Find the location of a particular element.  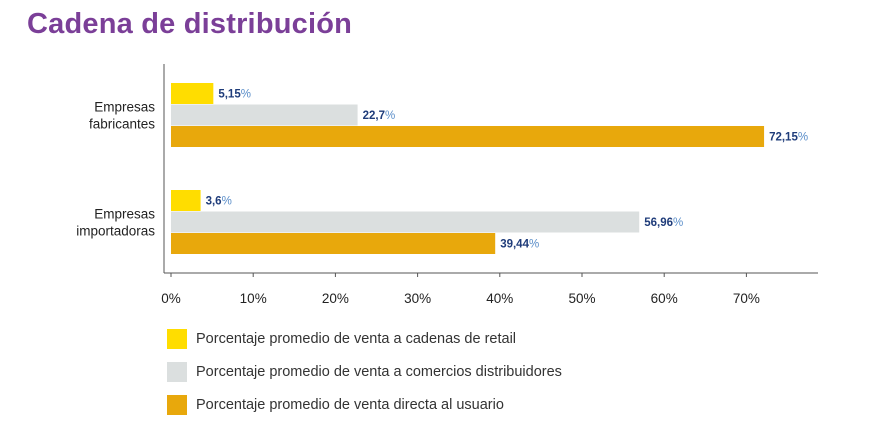

data-label: 3,6% is located at coordinates (219, 202).